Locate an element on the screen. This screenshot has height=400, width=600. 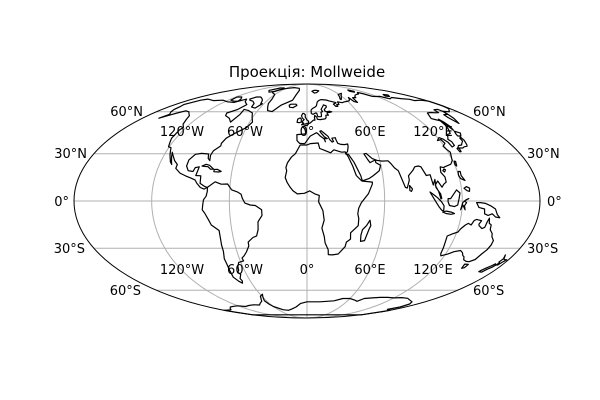
landmass-sri-lanka is located at coordinates (411, 188).